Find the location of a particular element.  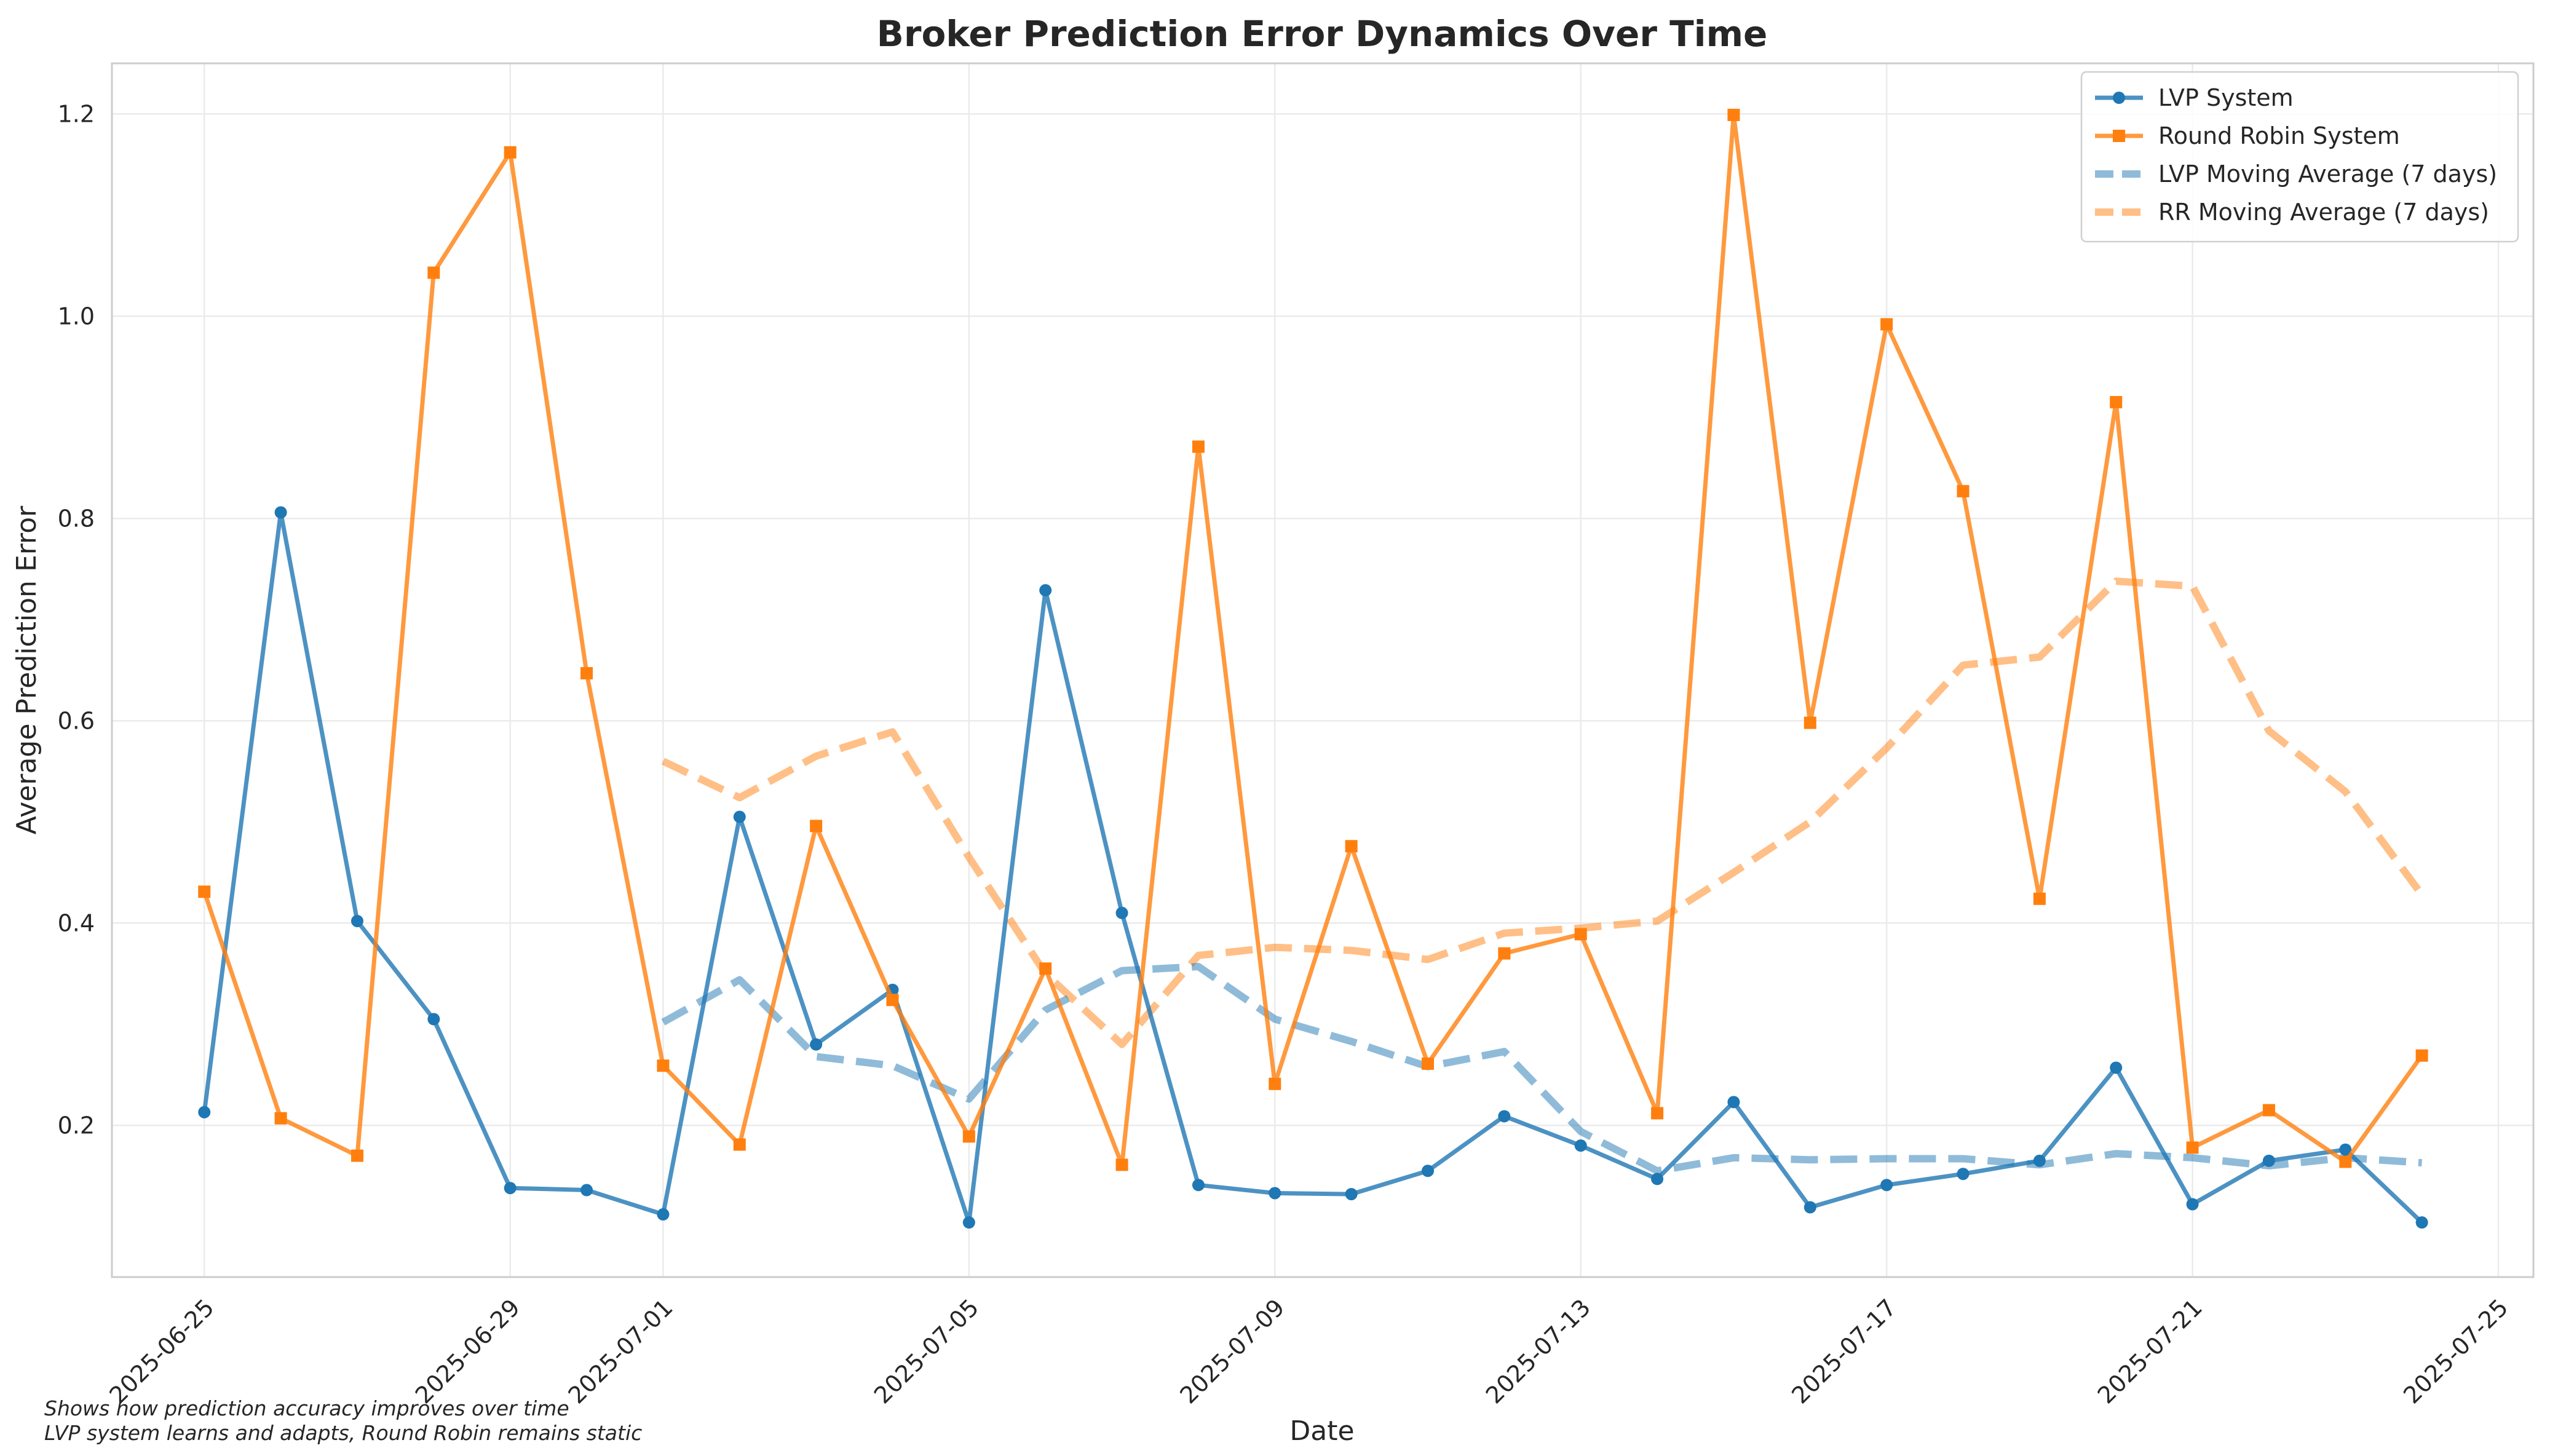

y-tick-label: 1.2 is located at coordinates (76, 114).